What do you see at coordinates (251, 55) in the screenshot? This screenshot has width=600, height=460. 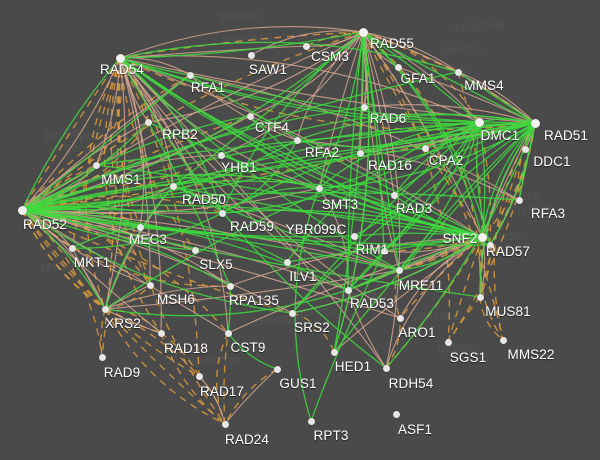 I see `graph-node-saw1` at bounding box center [251, 55].